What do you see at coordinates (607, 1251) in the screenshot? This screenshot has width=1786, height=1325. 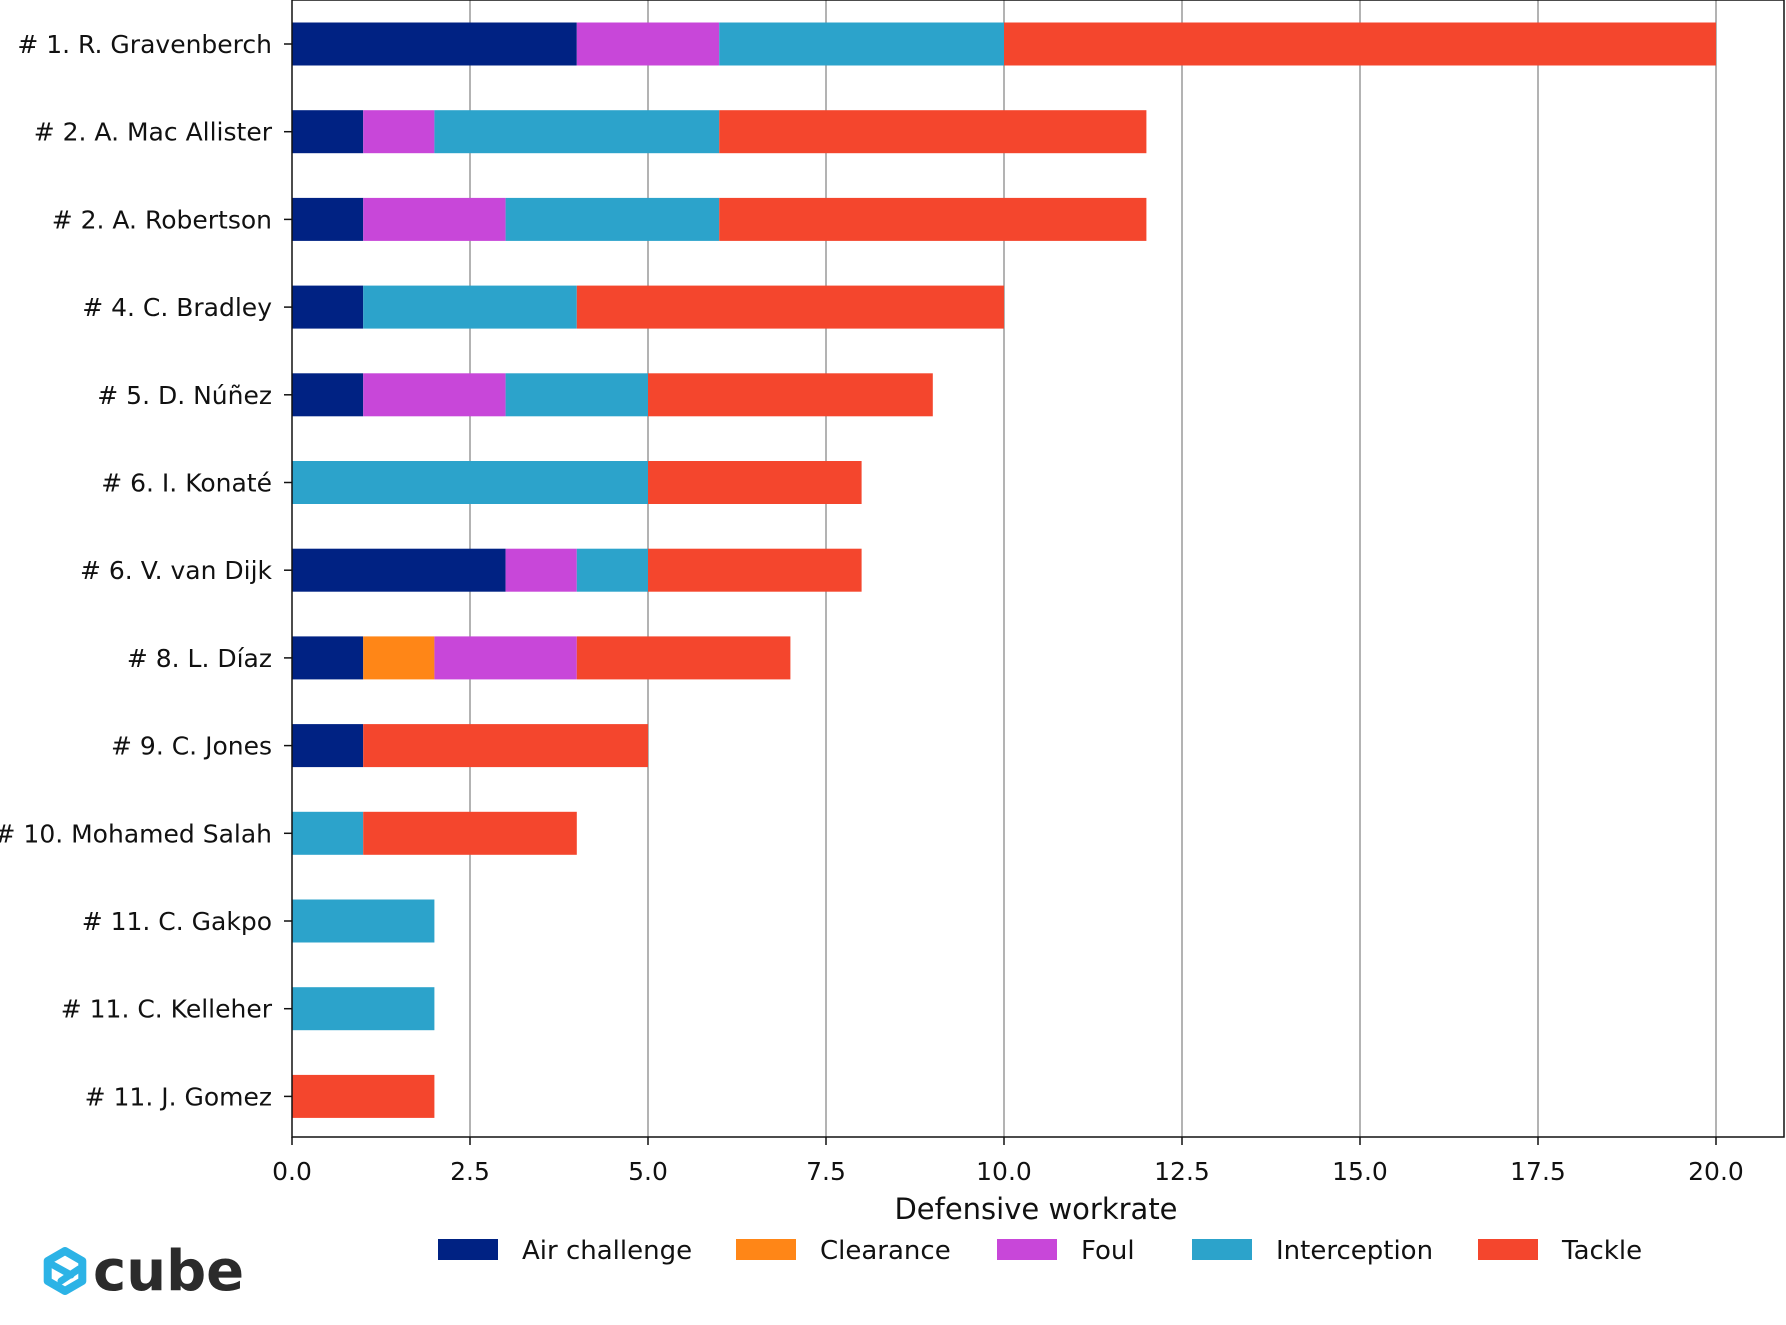 I see `legend-label: Air challenge` at bounding box center [607, 1251].